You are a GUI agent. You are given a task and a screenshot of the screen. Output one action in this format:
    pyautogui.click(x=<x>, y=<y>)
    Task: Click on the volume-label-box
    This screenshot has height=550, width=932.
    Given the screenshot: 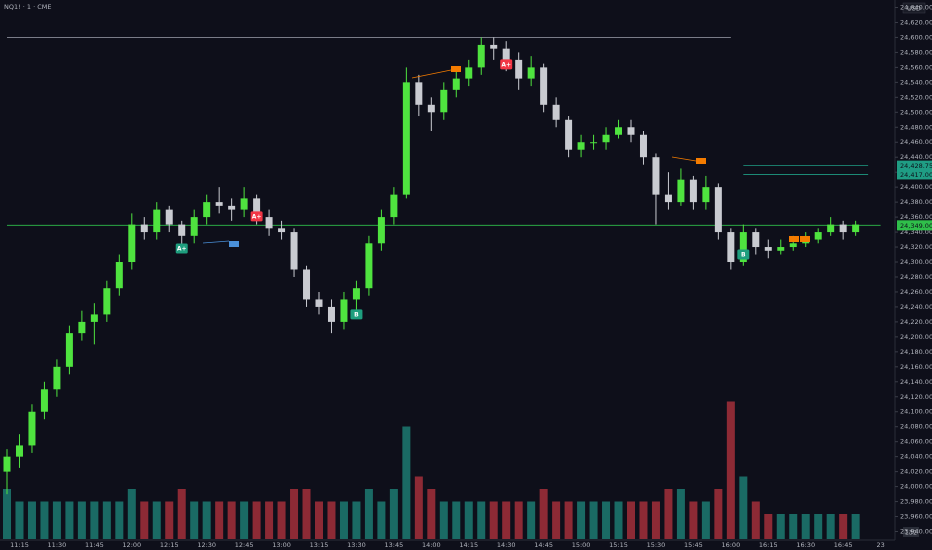 What is the action you would take?
    pyautogui.click(x=911, y=532)
    